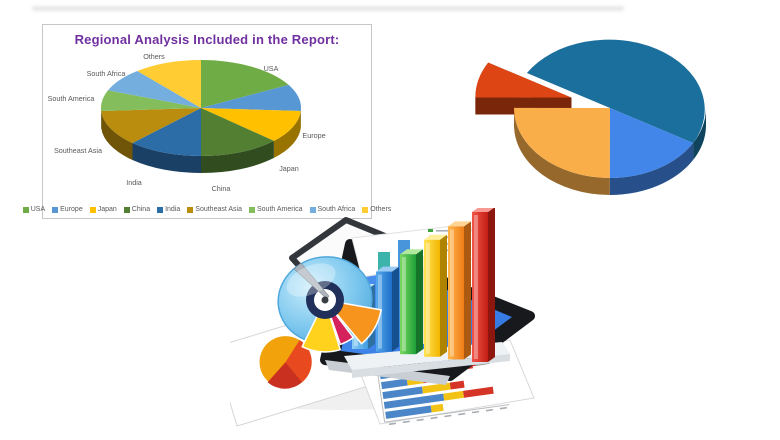 The width and height of the screenshot is (780, 440). I want to click on donut-wedge, so click(321, 325).